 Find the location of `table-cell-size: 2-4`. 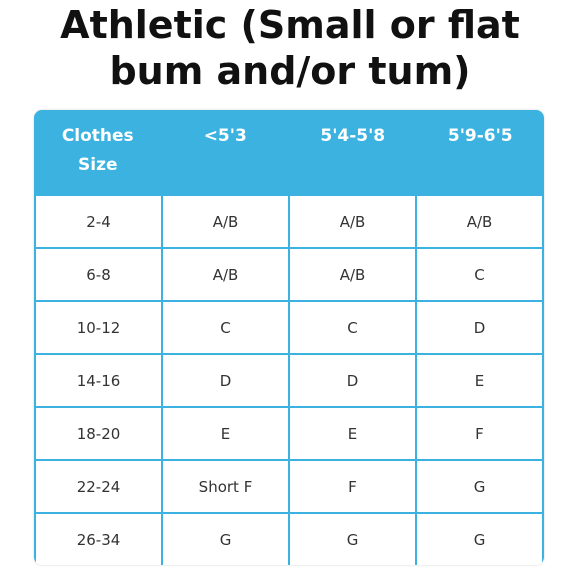

table-cell-size: 2-4 is located at coordinates (99, 221).